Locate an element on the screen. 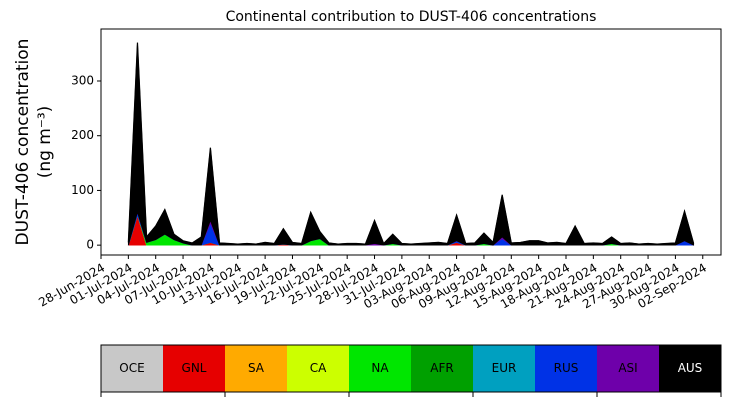  y-tick-label: 200 is located at coordinates (82, 135).